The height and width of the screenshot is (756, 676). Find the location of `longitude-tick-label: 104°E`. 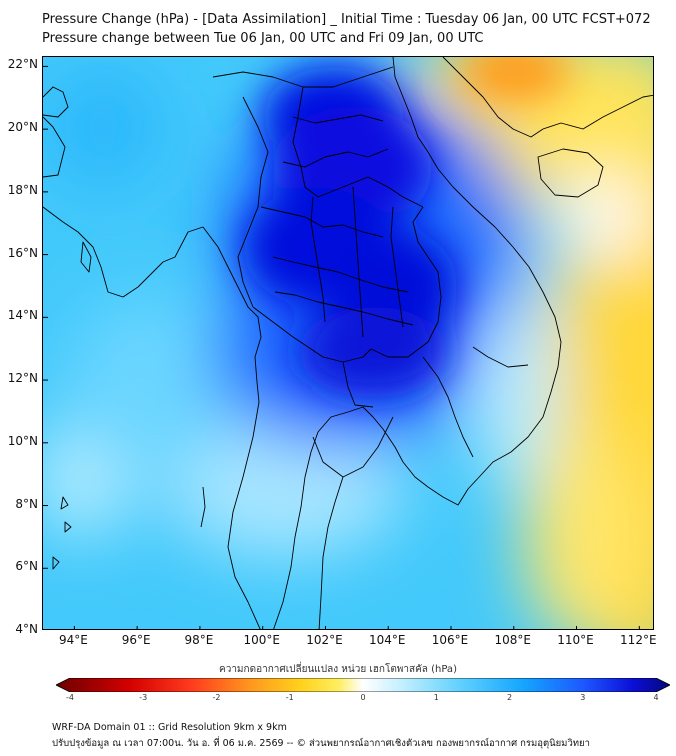

longitude-tick-label: 104°E is located at coordinates (387, 640).